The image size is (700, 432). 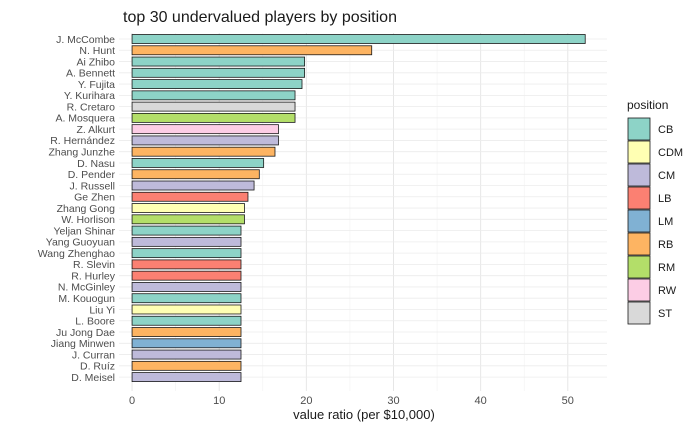 What do you see at coordinates (260, 17) in the screenshot?
I see `chart-title: top 30 undervalued players by position` at bounding box center [260, 17].